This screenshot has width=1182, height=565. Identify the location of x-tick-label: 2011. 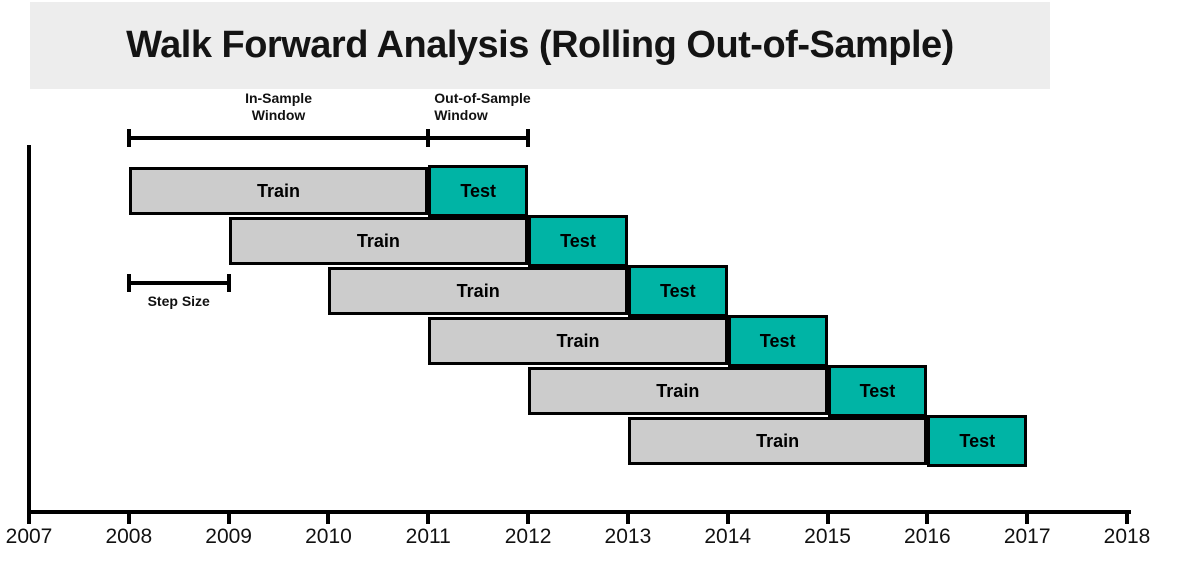
(428, 536).